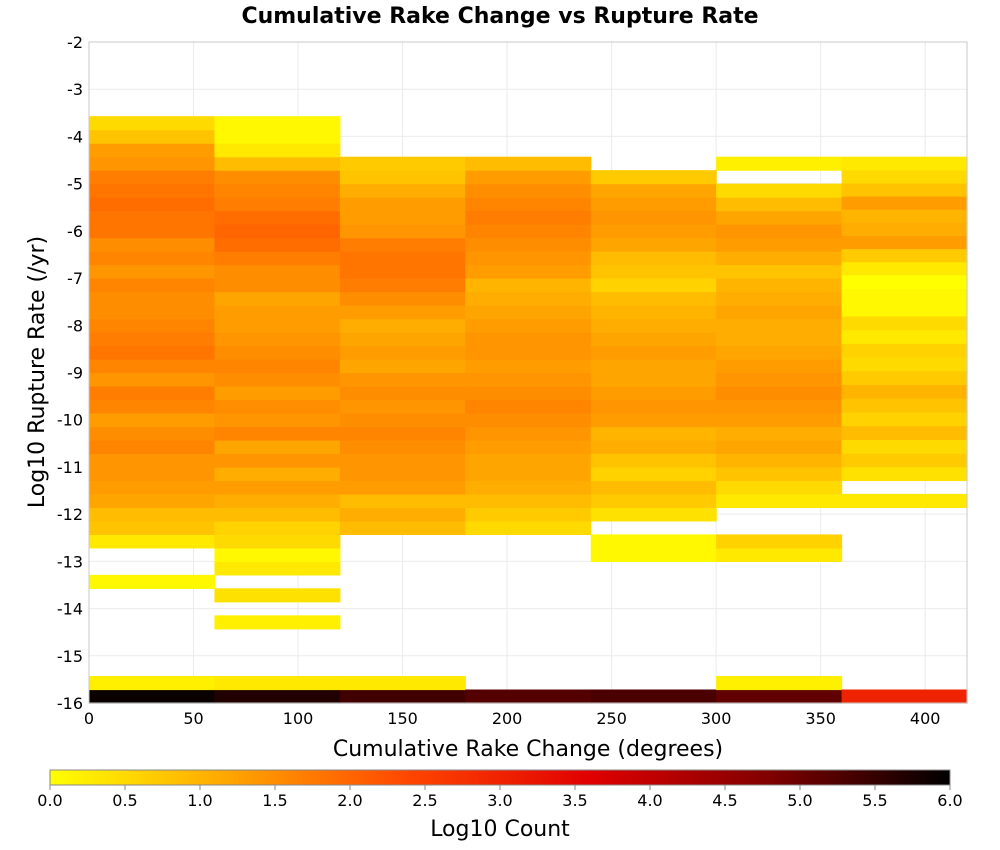 This screenshot has height=850, width=1000. Describe the element at coordinates (75, 184) in the screenshot. I see `y-tick-label: -5` at that location.